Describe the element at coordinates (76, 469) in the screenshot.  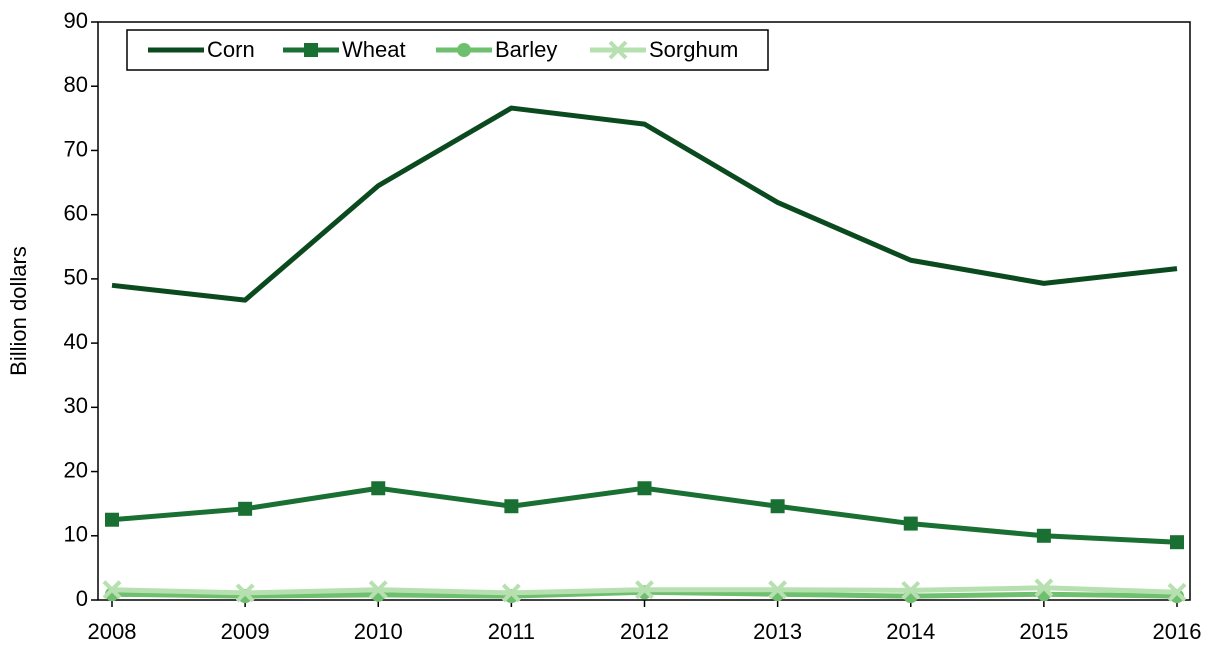
I see `y-tick-label: 20` at that location.